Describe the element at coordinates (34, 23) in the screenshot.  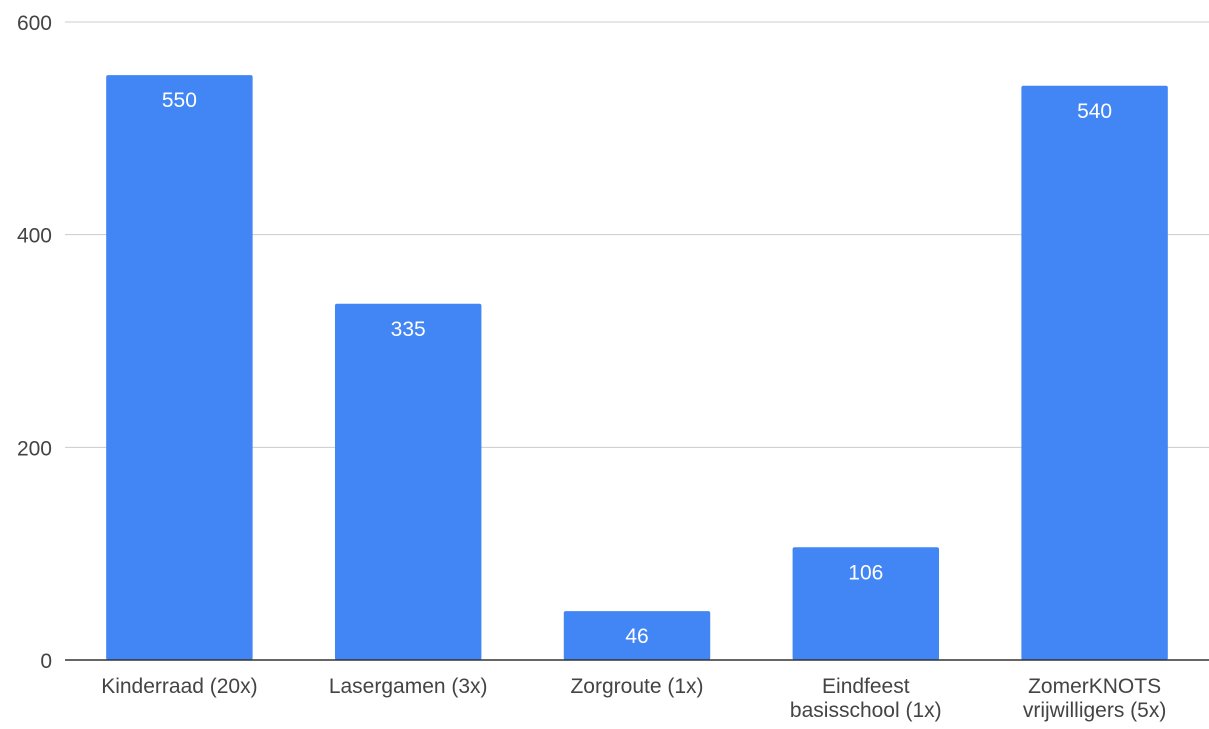
I see `y-tick-label: 600` at that location.